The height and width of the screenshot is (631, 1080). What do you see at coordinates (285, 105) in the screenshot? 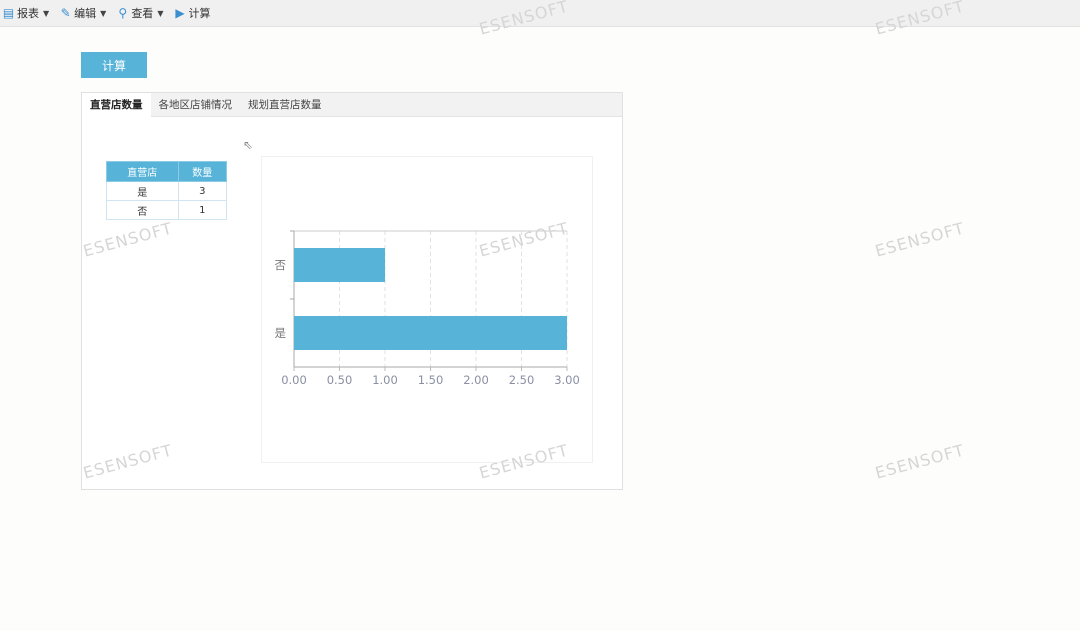
I see `tab-planned-direct-store-count: 规划直营店数量` at bounding box center [285, 105].